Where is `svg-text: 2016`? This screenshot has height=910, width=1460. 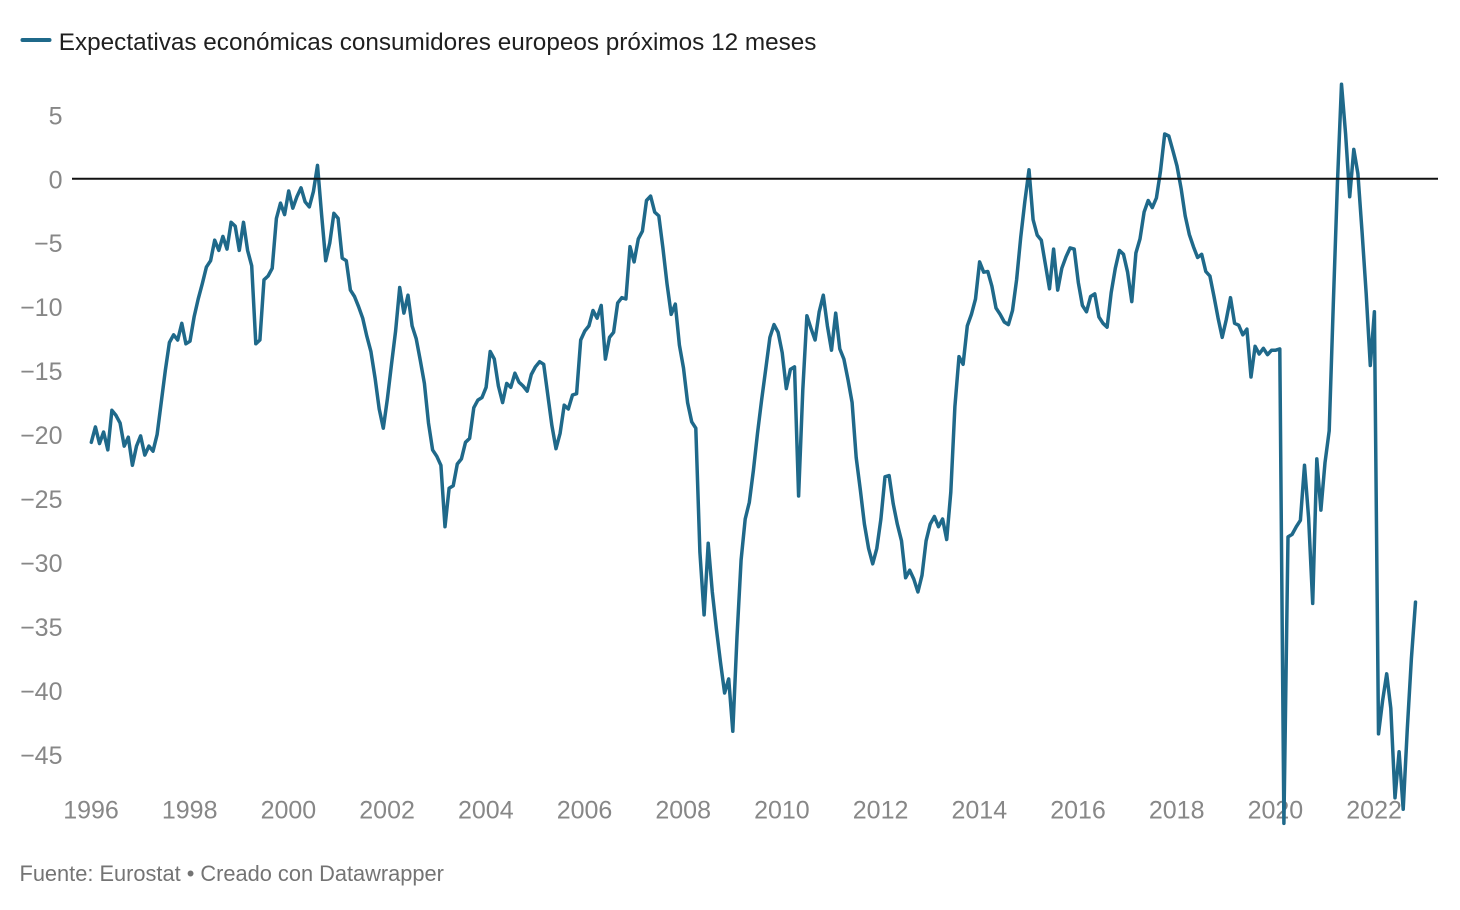
svg-text: 2016 is located at coordinates (1078, 810).